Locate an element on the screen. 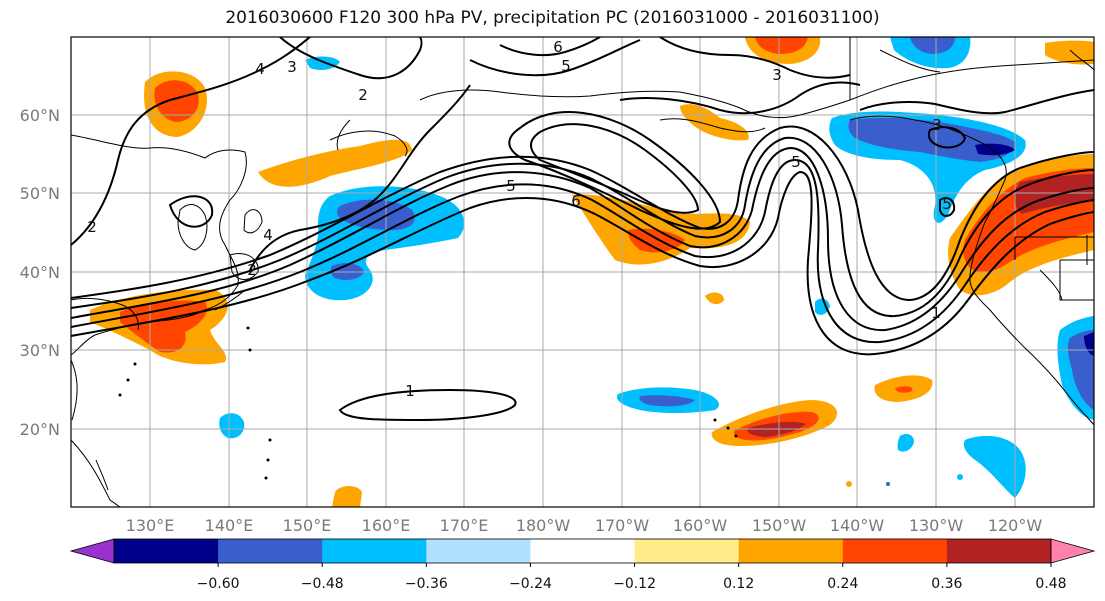  colorbar-tick-label: −0.60 is located at coordinates (218, 584).